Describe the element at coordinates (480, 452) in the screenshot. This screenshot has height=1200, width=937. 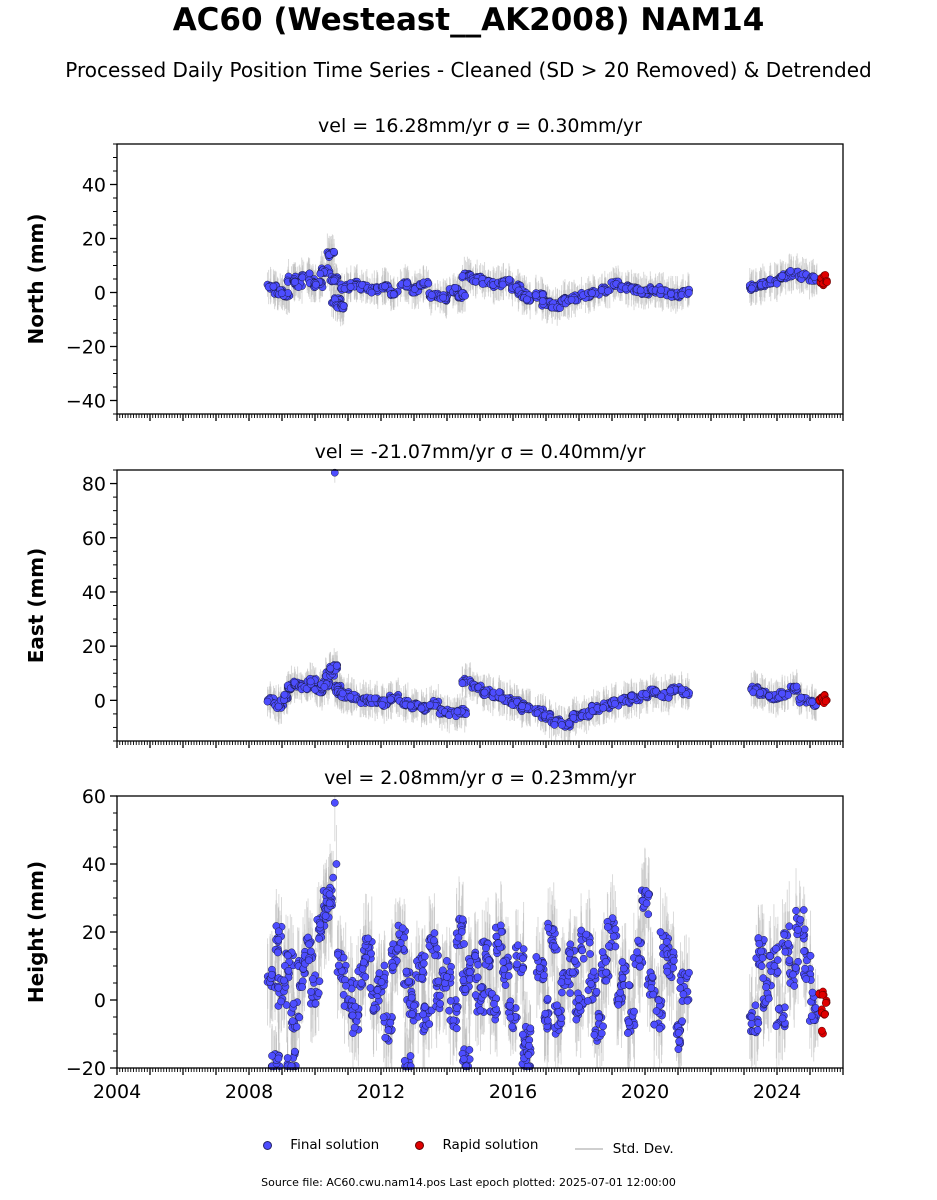
I see `panel-title-2: vel = -21.07mm/yr σ = 0.40mm/yr` at that location.